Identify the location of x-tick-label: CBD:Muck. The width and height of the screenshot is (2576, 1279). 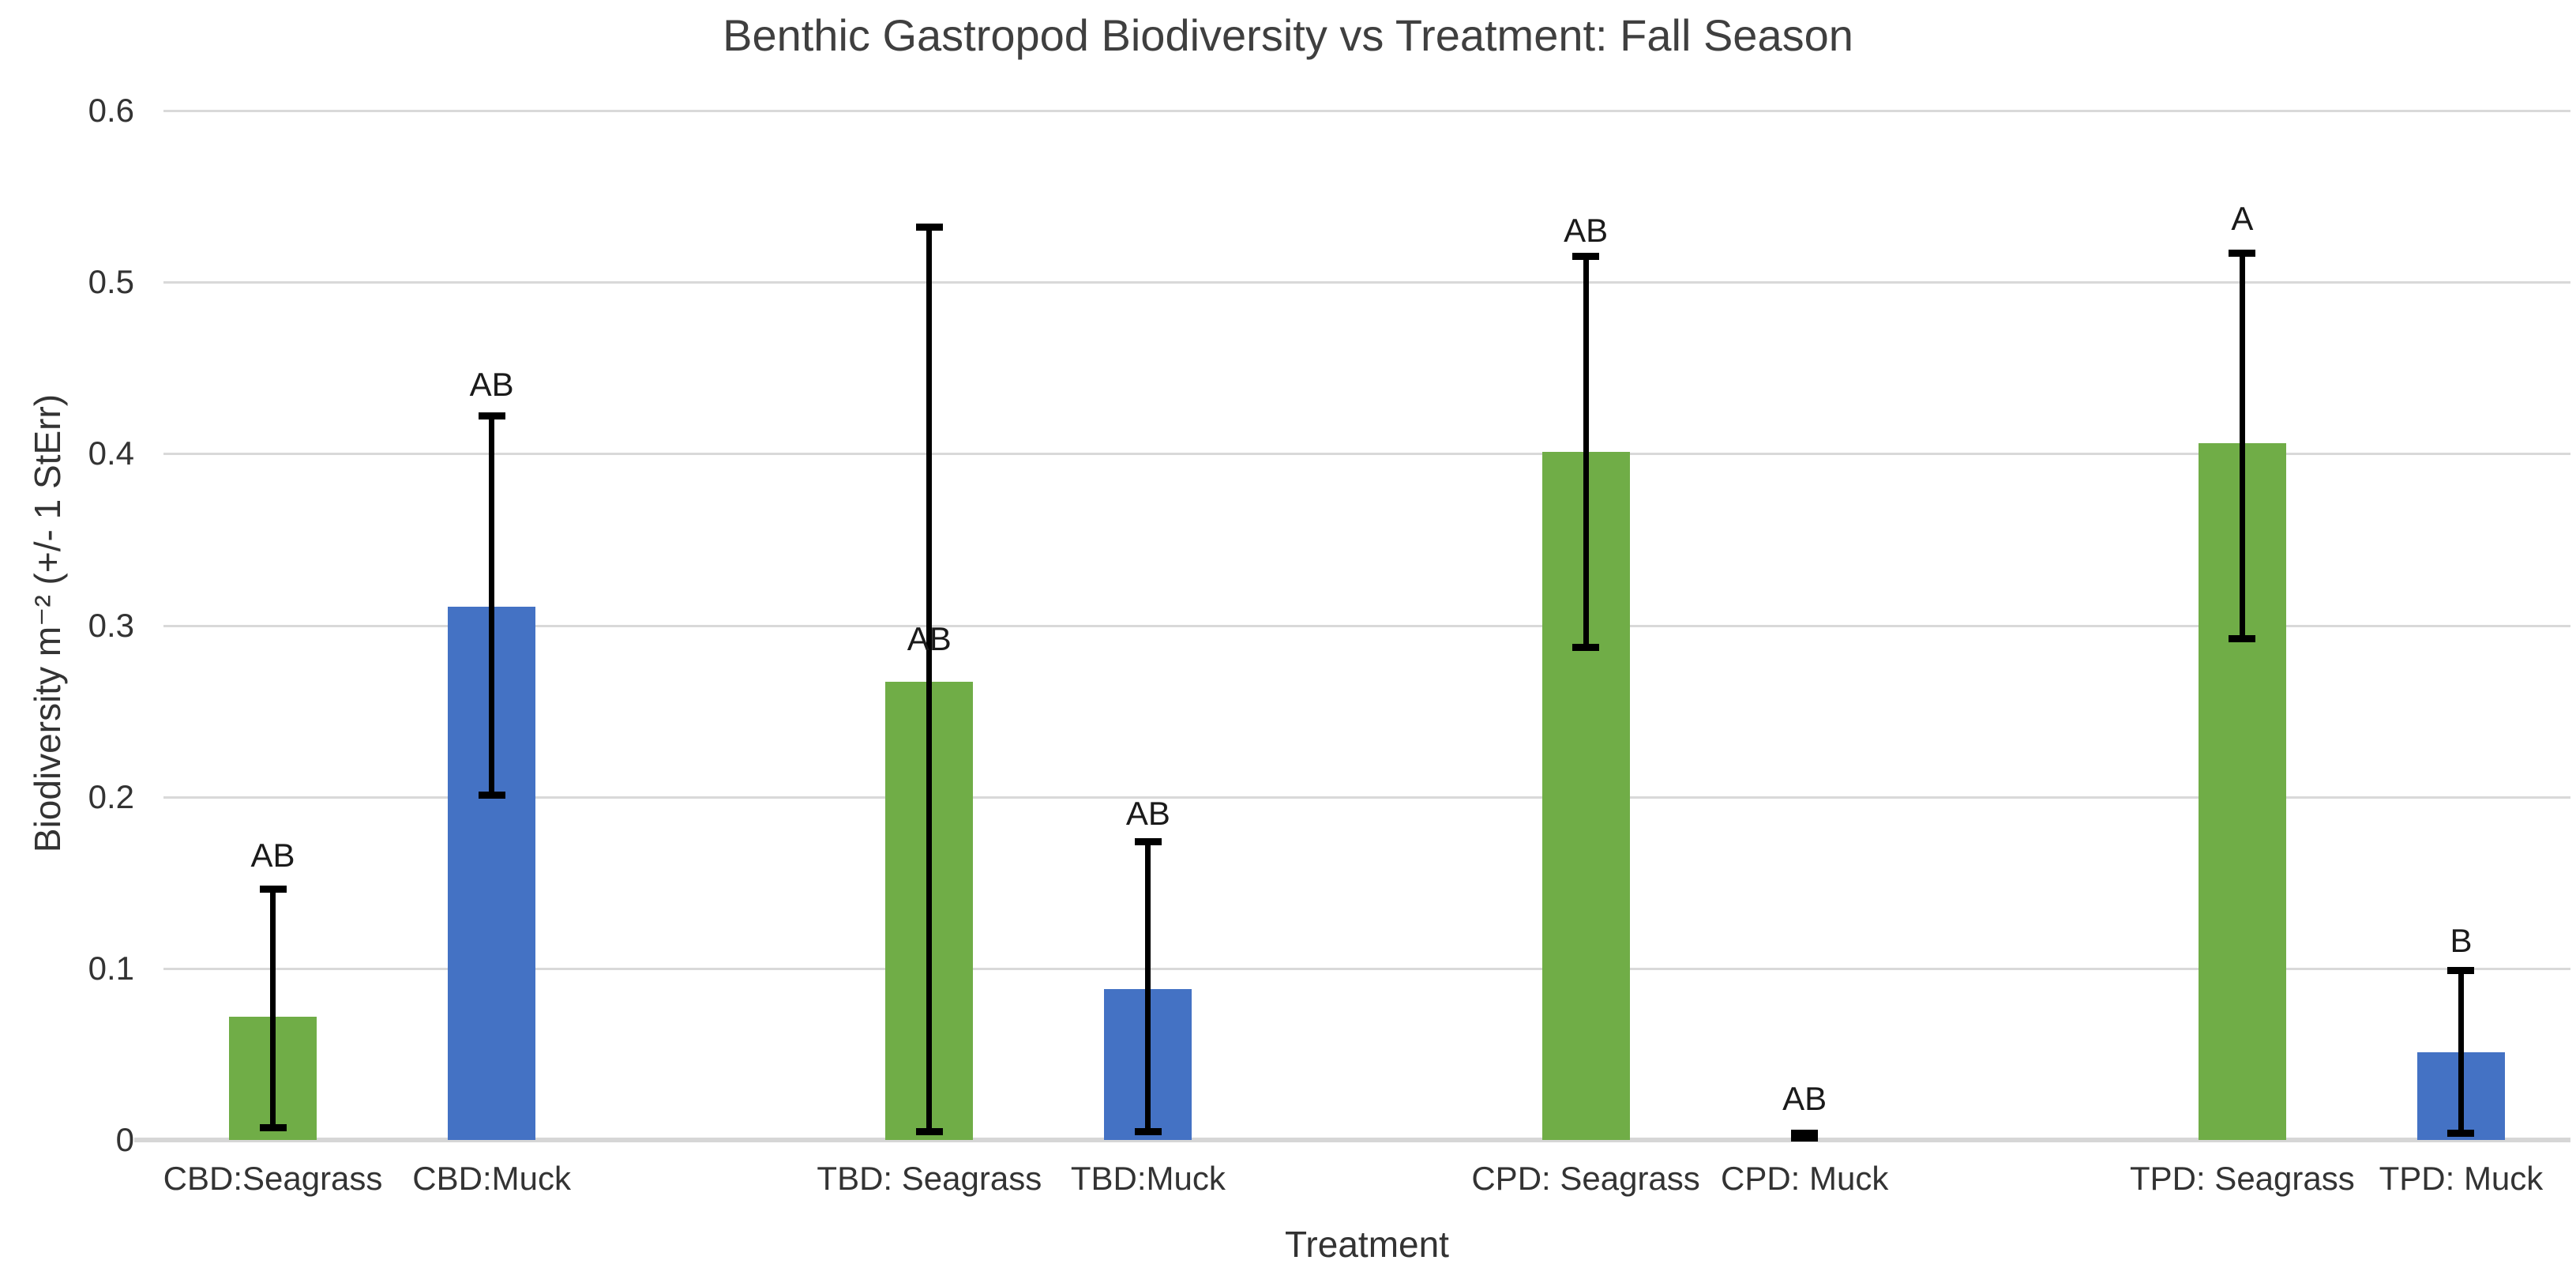
(491, 1178).